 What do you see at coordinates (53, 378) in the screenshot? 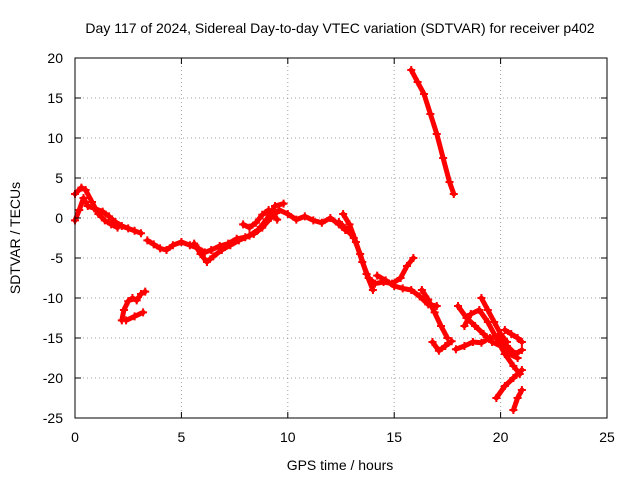
I see `y-tick-label: -20` at bounding box center [53, 378].